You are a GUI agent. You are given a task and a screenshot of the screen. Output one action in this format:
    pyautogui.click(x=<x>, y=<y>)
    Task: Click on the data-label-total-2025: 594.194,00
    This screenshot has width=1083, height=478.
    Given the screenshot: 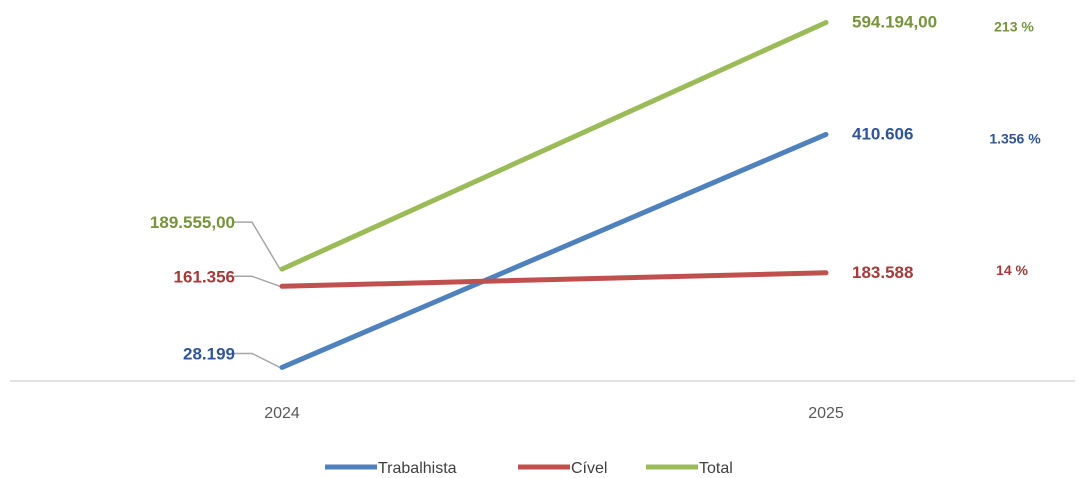 What is the action you would take?
    pyautogui.click(x=894, y=22)
    